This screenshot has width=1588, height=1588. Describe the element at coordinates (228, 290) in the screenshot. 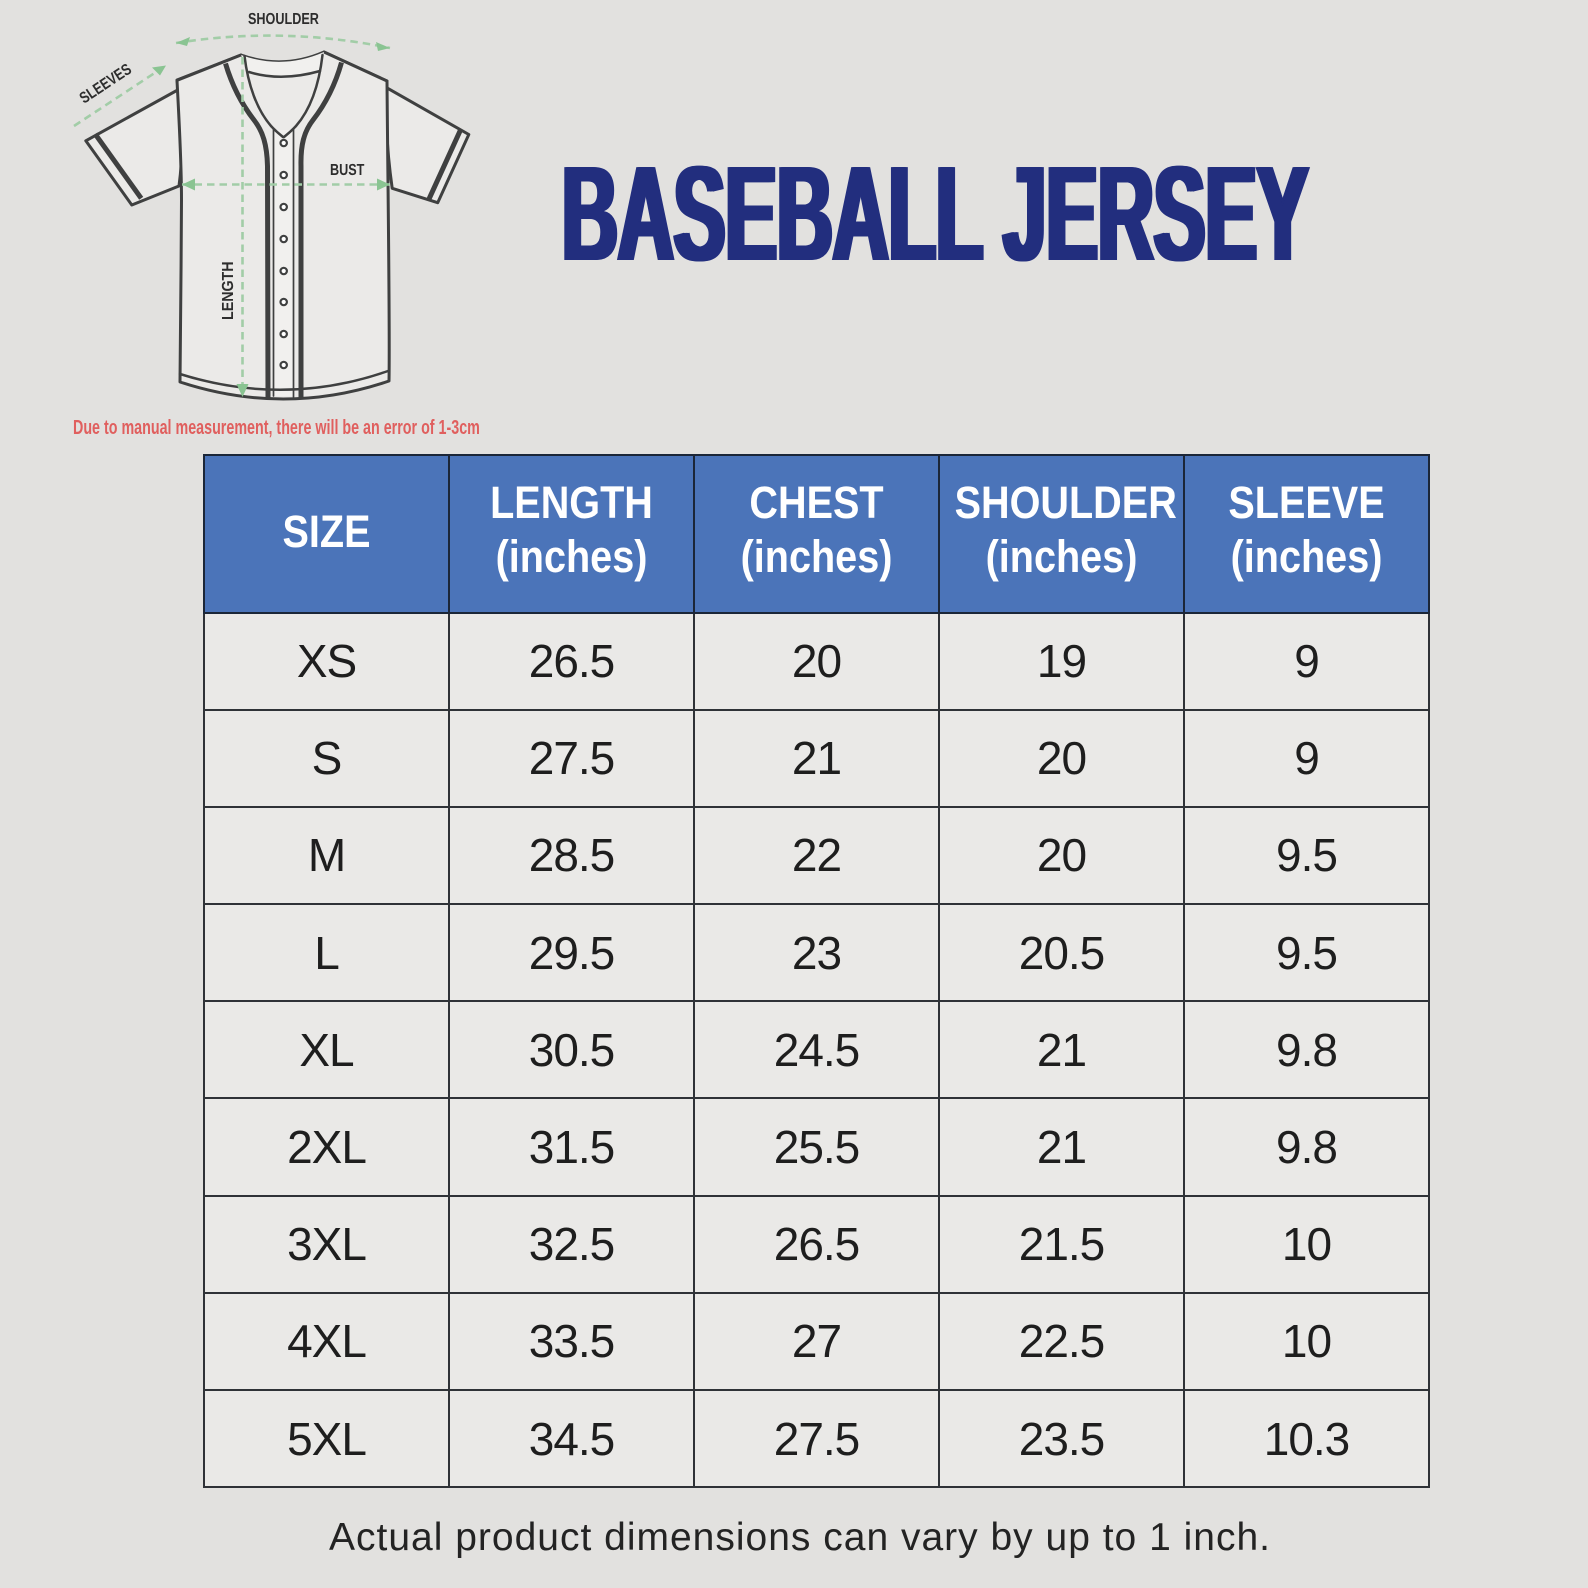

I see `svg-text: LENGTH` at that location.